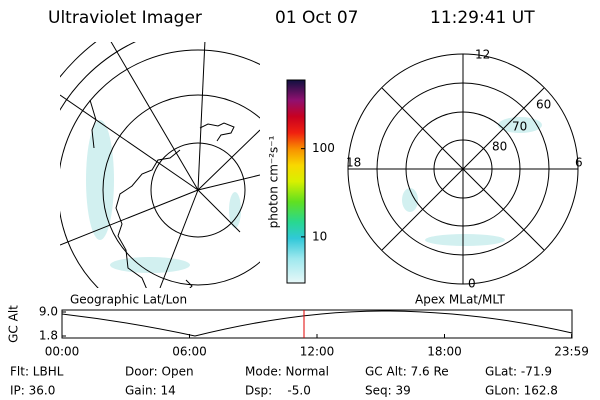 The width and height of the screenshot is (600, 400). What do you see at coordinates (48, 336) in the screenshot?
I see `y-tick-label: 1.8` at bounding box center [48, 336].